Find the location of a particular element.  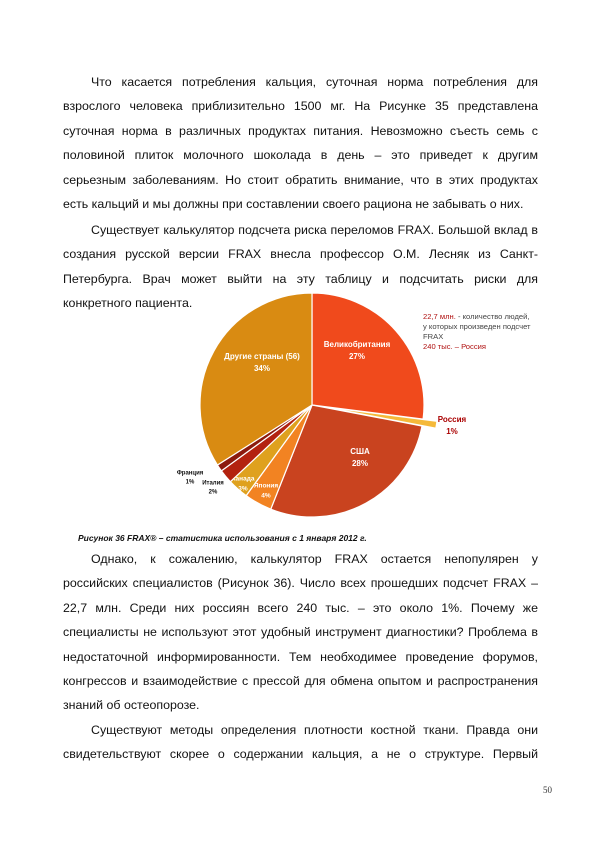

slice-value-label: 34% is located at coordinates (262, 368).